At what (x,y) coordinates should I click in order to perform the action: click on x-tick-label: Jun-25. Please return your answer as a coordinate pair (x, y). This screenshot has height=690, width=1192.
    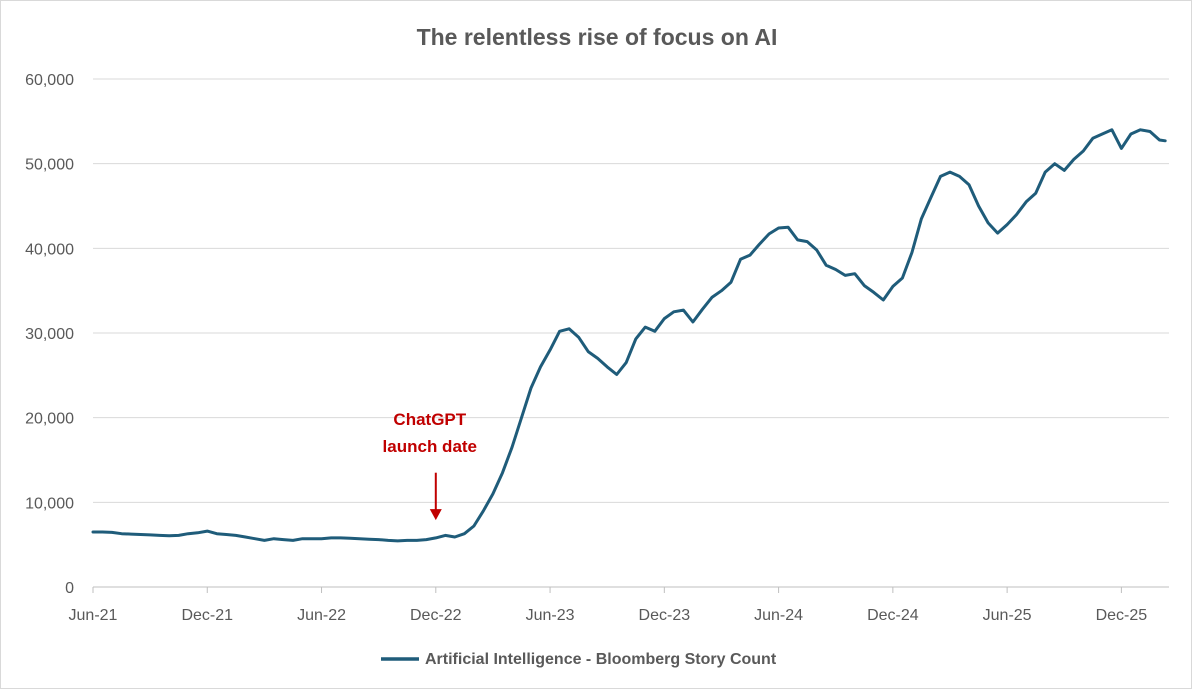
    Looking at the image, I should click on (1007, 615).